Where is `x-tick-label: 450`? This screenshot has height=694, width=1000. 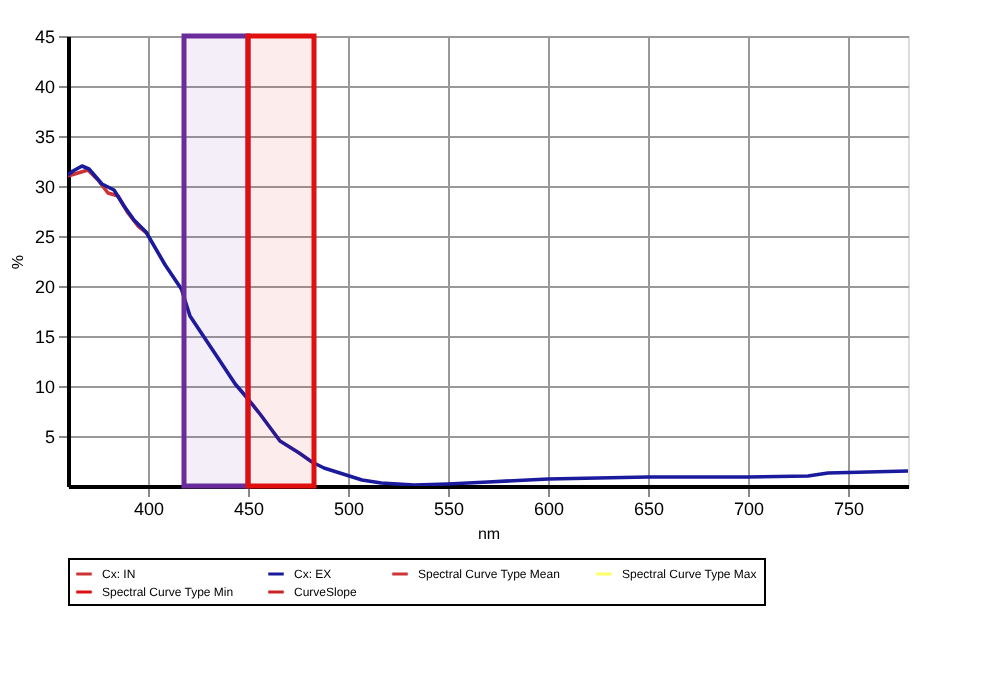 x-tick-label: 450 is located at coordinates (249, 509).